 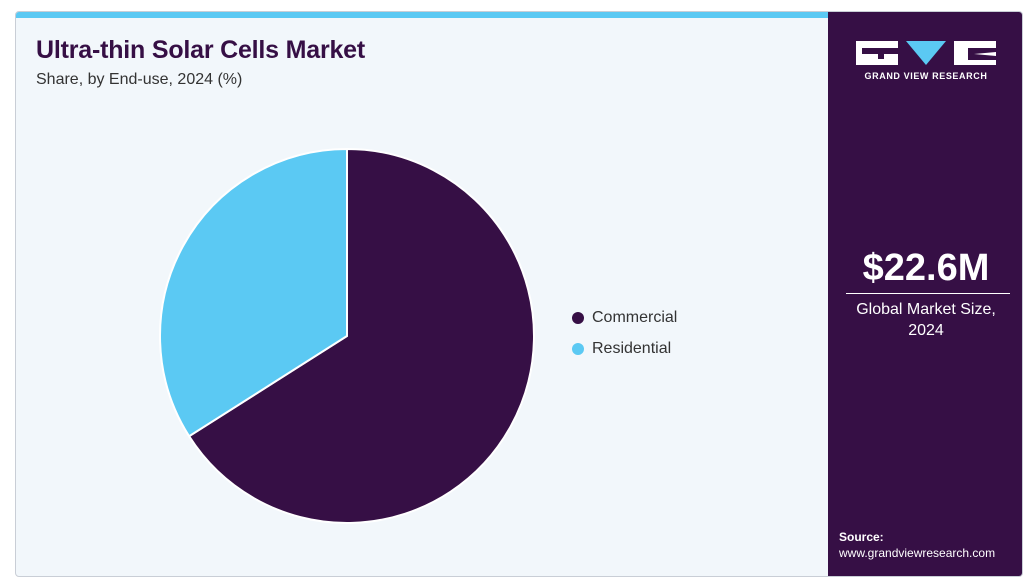 What do you see at coordinates (926, 76) in the screenshot?
I see `brand-name: GRAND VIEW RESEARCH` at bounding box center [926, 76].